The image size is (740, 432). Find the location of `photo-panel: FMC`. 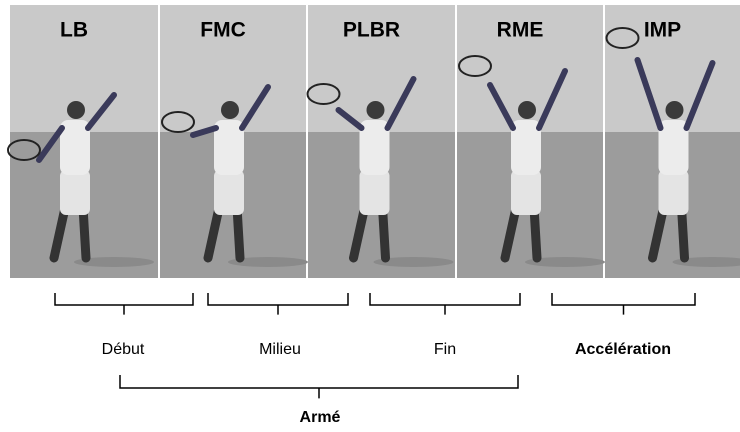

photo-panel: FMC is located at coordinates (234, 141).